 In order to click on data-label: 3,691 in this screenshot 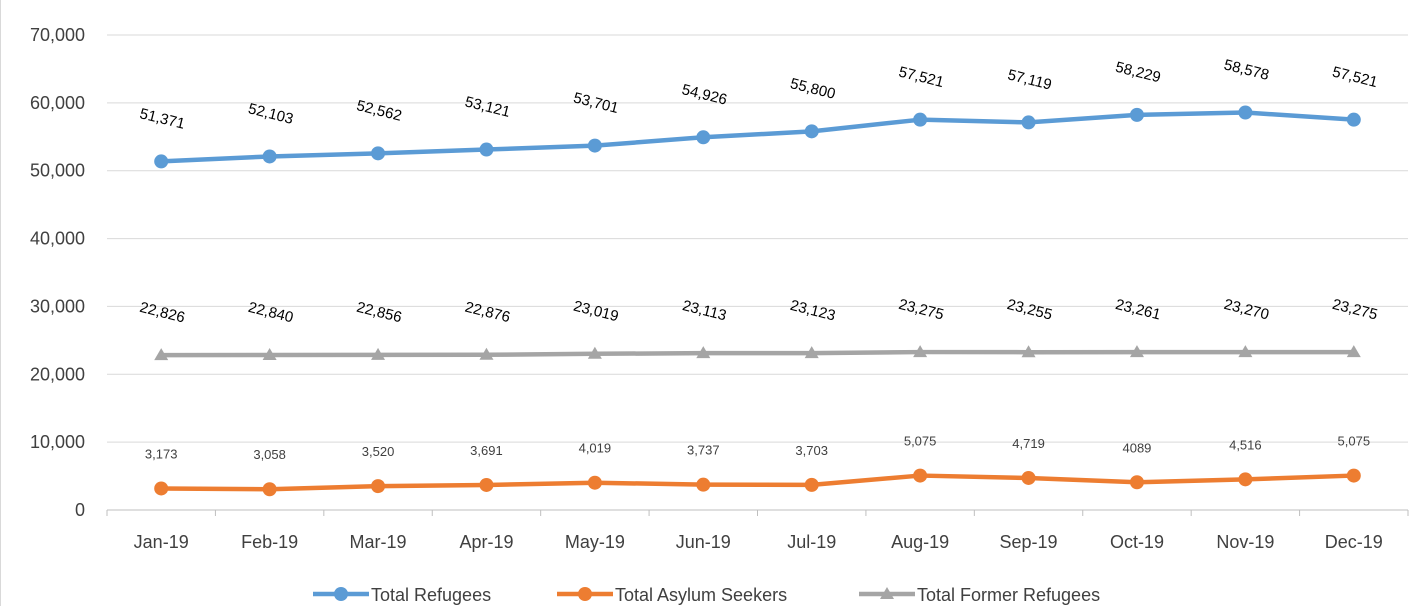, I will do `click(486, 450)`.